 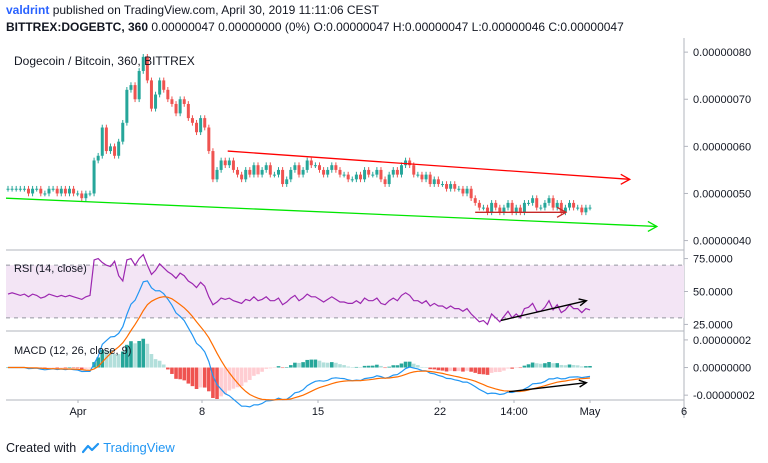 I want to click on author-link: valdrint, so click(x=28, y=10).